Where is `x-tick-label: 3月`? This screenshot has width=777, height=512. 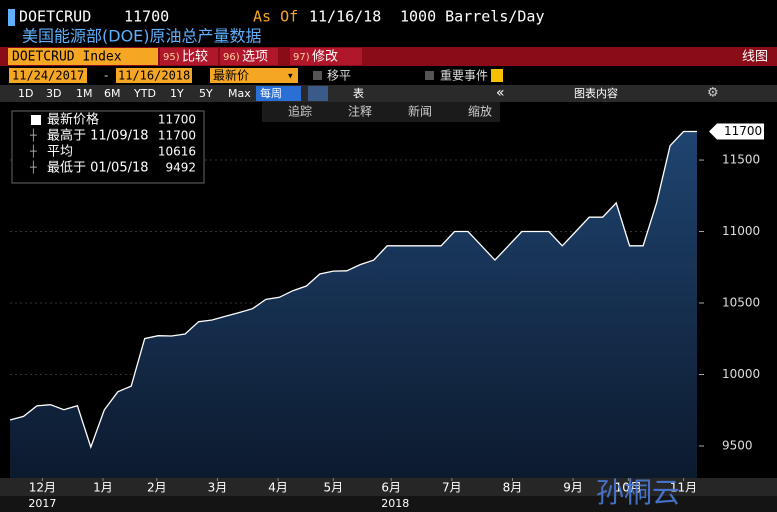 x-tick-label: 3月 is located at coordinates (218, 488).